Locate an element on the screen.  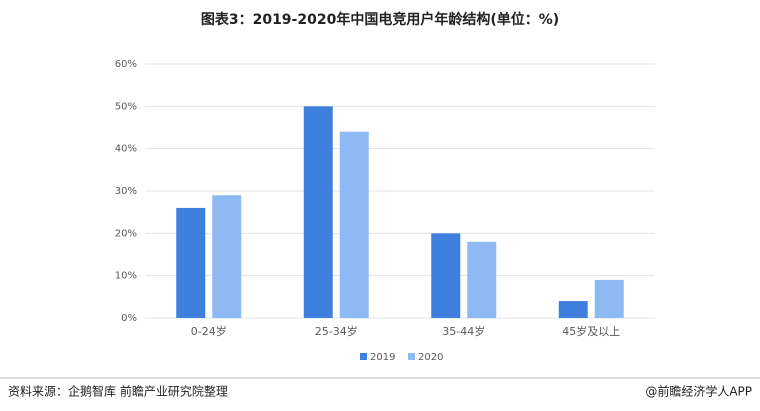
legend-label: 2019 is located at coordinates (382, 357).